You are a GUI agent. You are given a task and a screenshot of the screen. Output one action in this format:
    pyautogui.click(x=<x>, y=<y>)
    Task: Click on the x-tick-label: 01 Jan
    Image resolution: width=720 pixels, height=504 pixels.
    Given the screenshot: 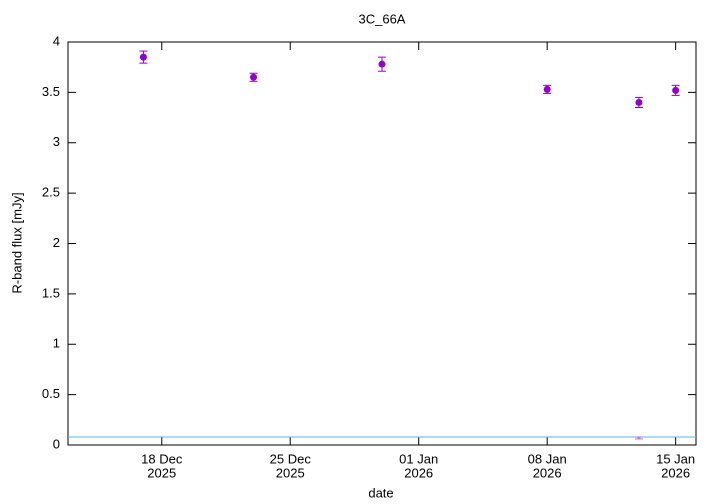 What is the action you would take?
    pyautogui.click(x=418, y=458)
    